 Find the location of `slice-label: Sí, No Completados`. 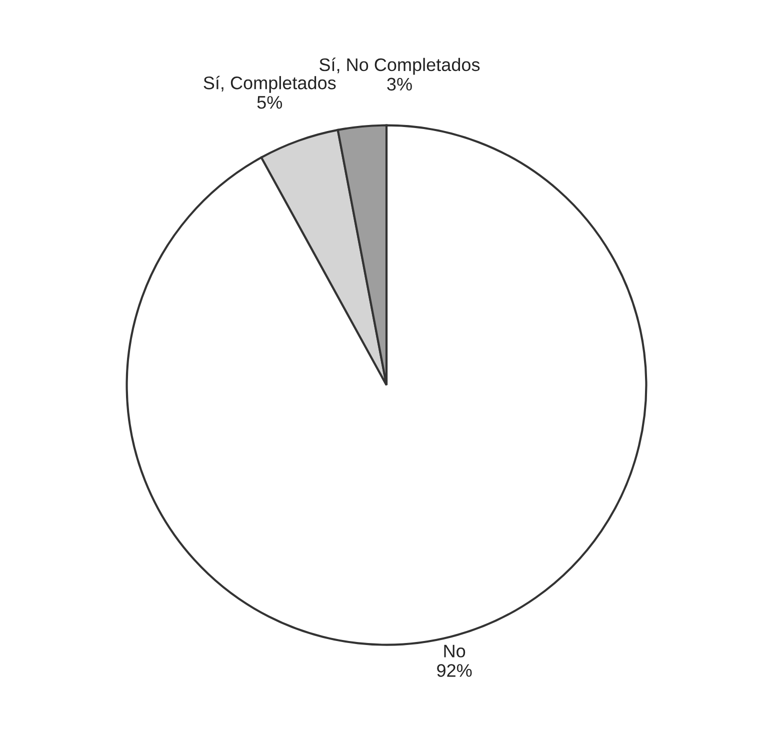

slice-label: Sí, No Completados is located at coordinates (400, 66).